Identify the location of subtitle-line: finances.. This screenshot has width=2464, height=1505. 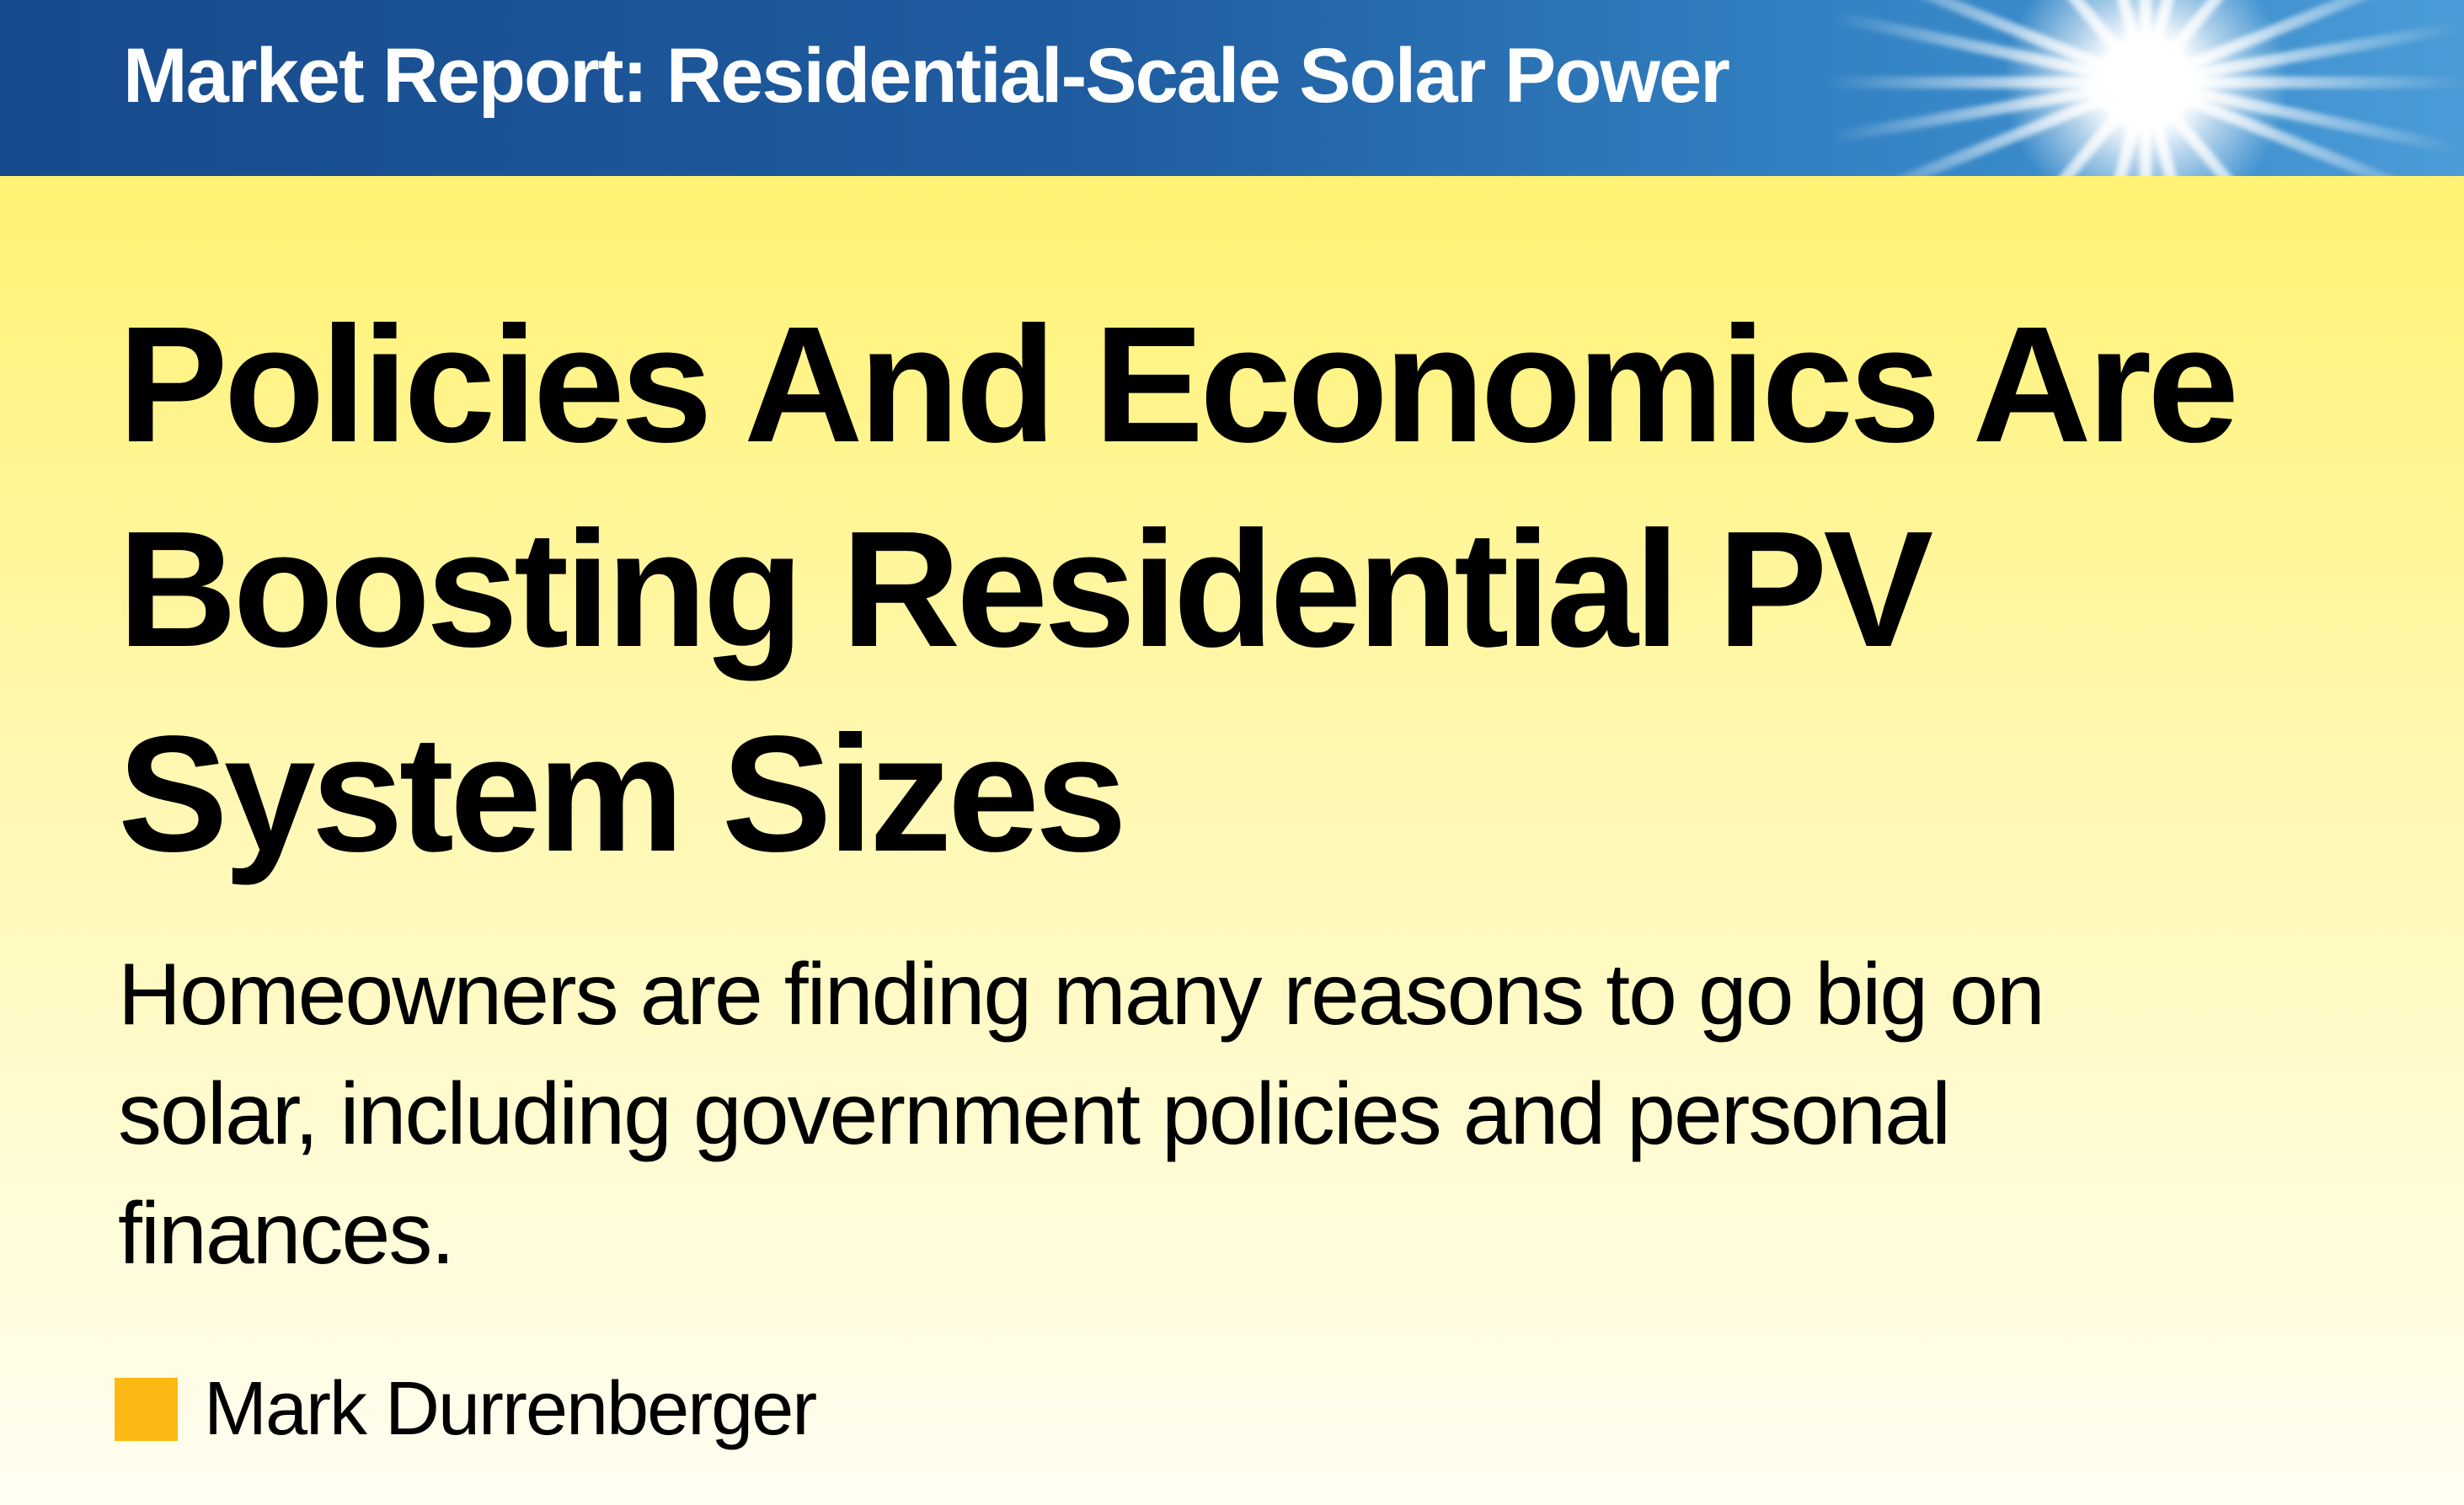
(286, 1234).